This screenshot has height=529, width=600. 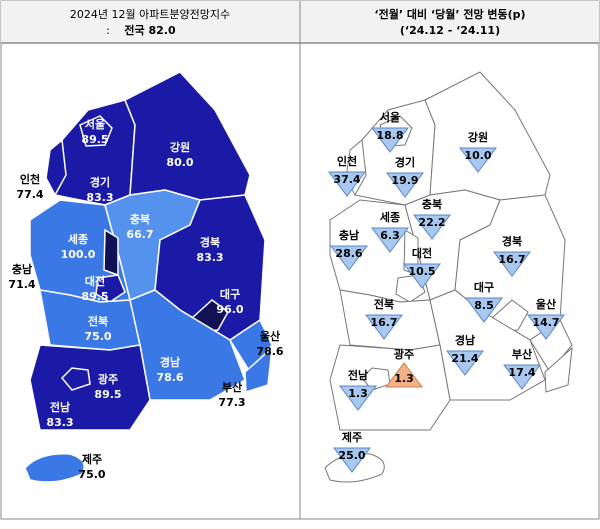 I want to click on region-name: 경북, so click(x=512, y=241).